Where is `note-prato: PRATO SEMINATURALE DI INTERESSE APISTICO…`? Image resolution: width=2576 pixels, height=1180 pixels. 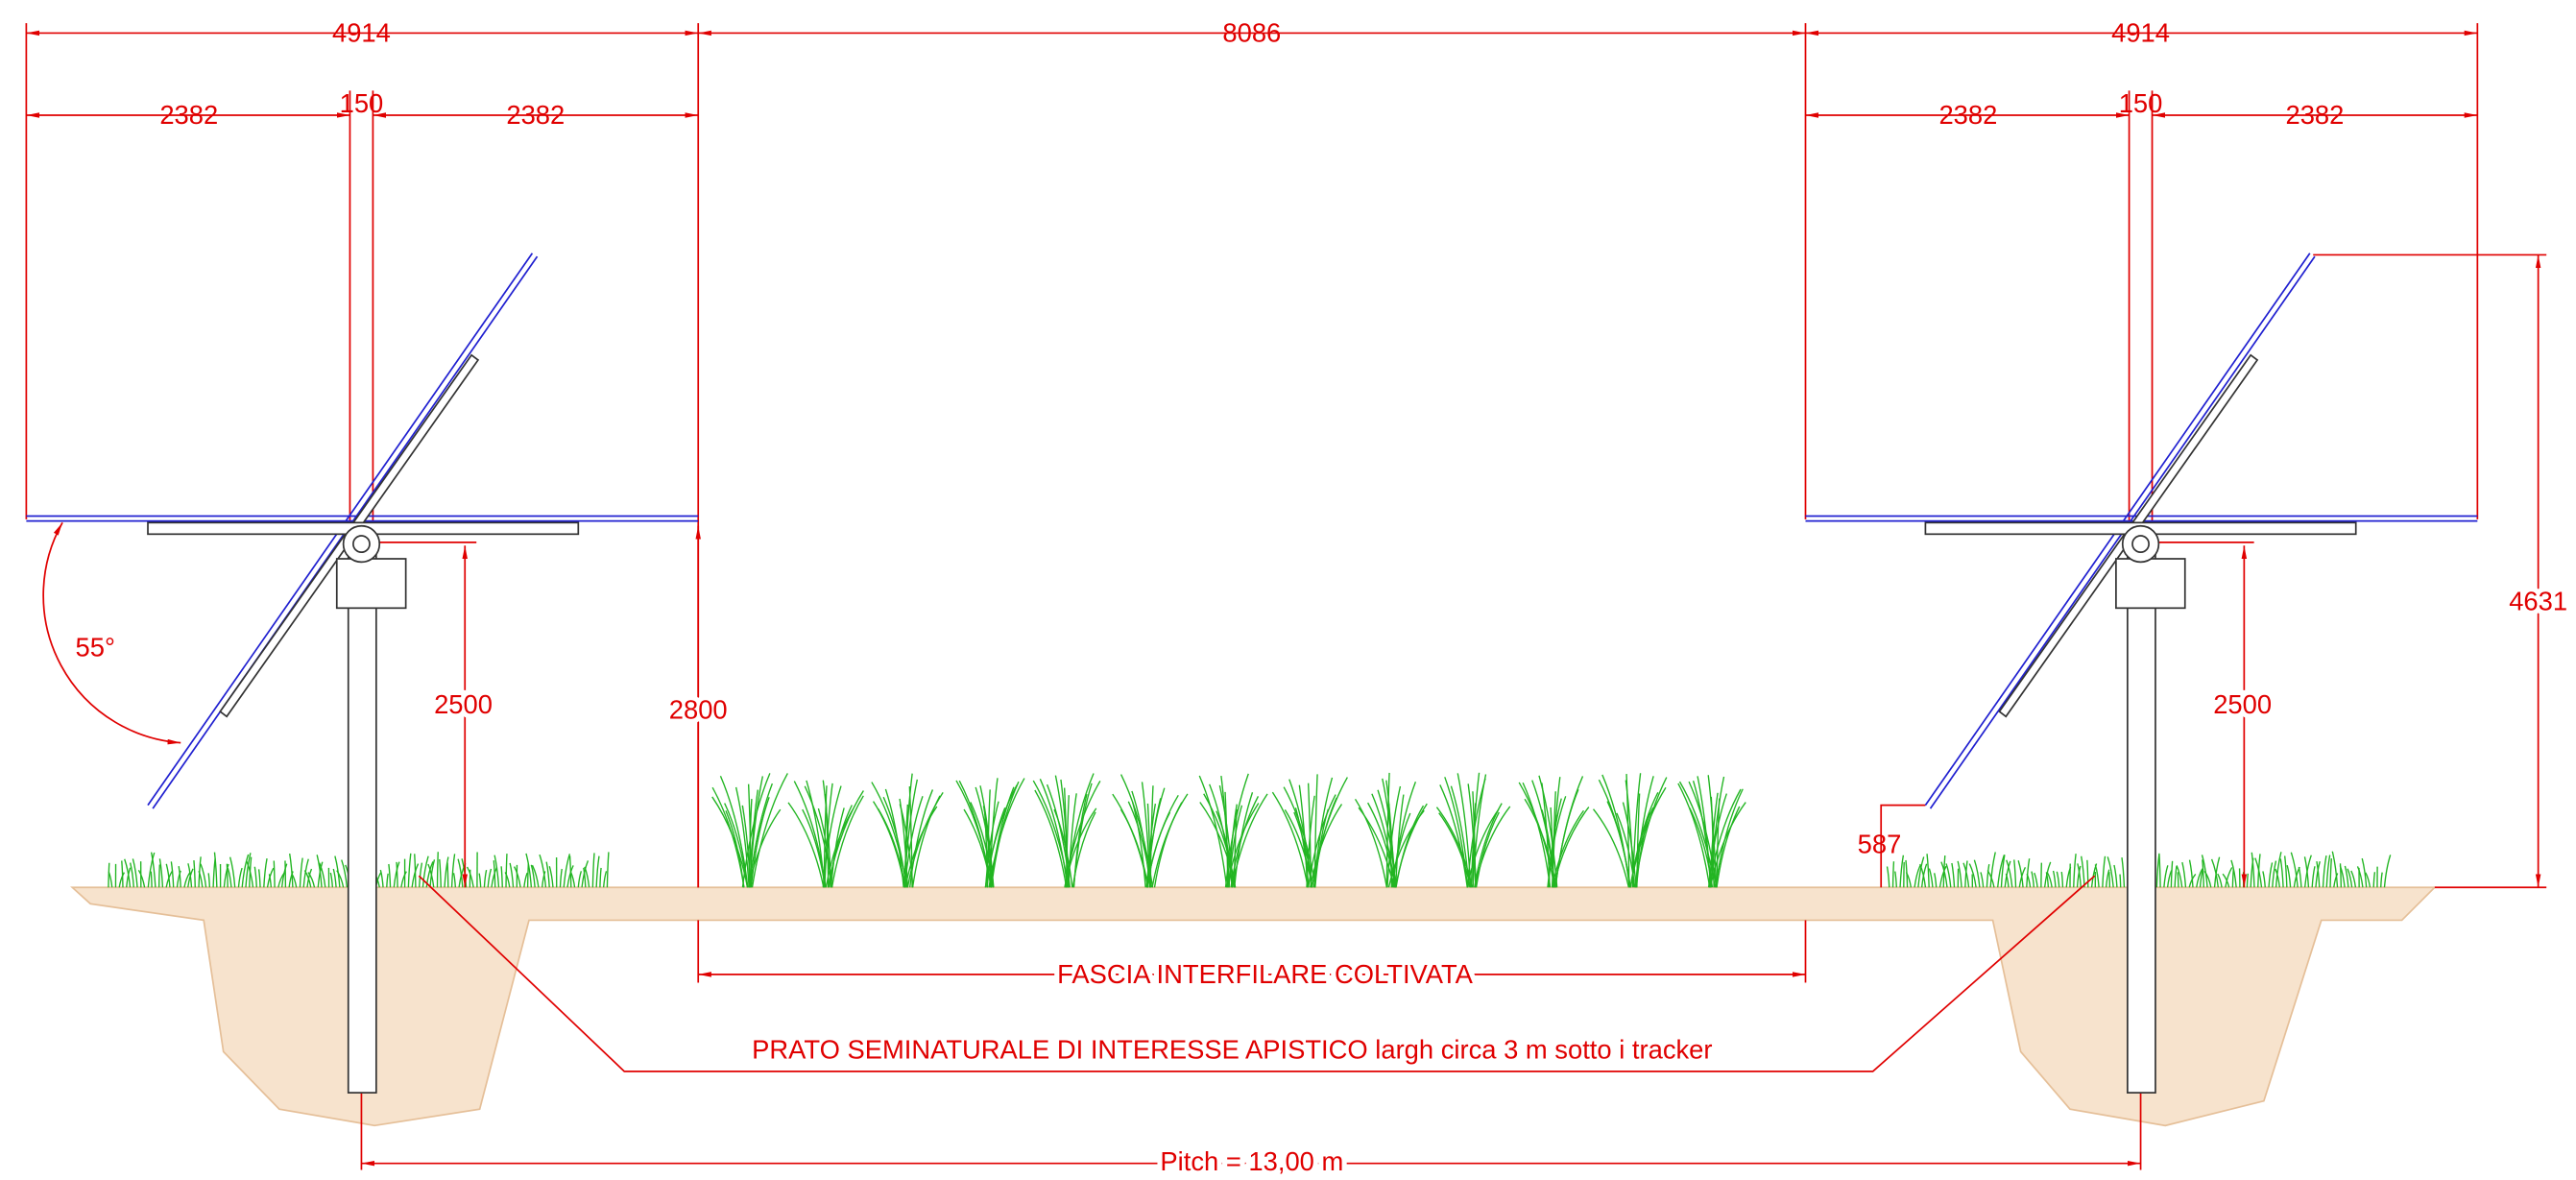 note-prato: PRATO SEMINATURALE DI INTERESSE APISTICO… is located at coordinates (1232, 1050).